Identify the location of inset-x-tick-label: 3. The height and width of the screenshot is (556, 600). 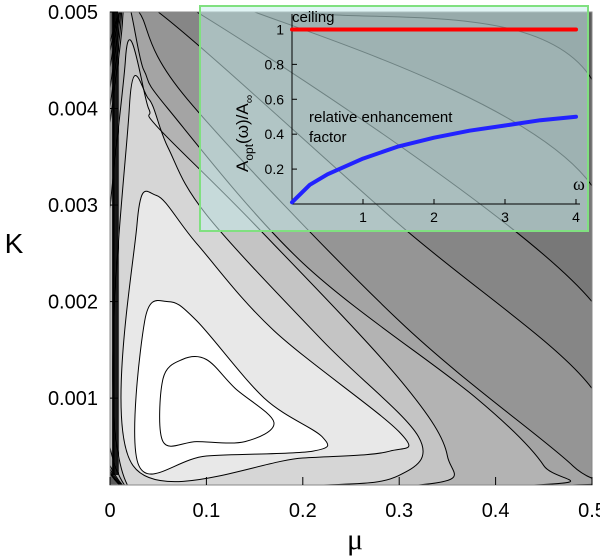
(505, 217).